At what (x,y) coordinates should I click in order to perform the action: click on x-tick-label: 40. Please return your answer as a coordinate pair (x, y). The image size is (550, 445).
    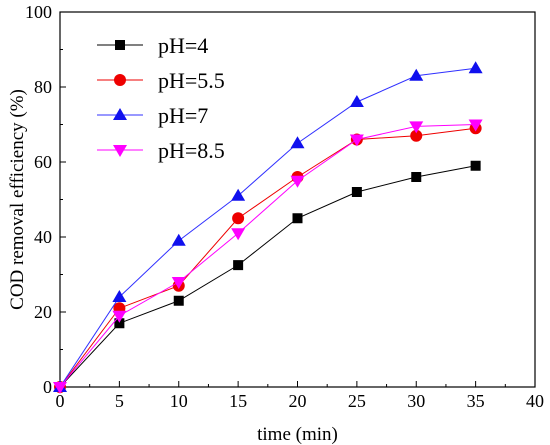
    Looking at the image, I should click on (535, 401).